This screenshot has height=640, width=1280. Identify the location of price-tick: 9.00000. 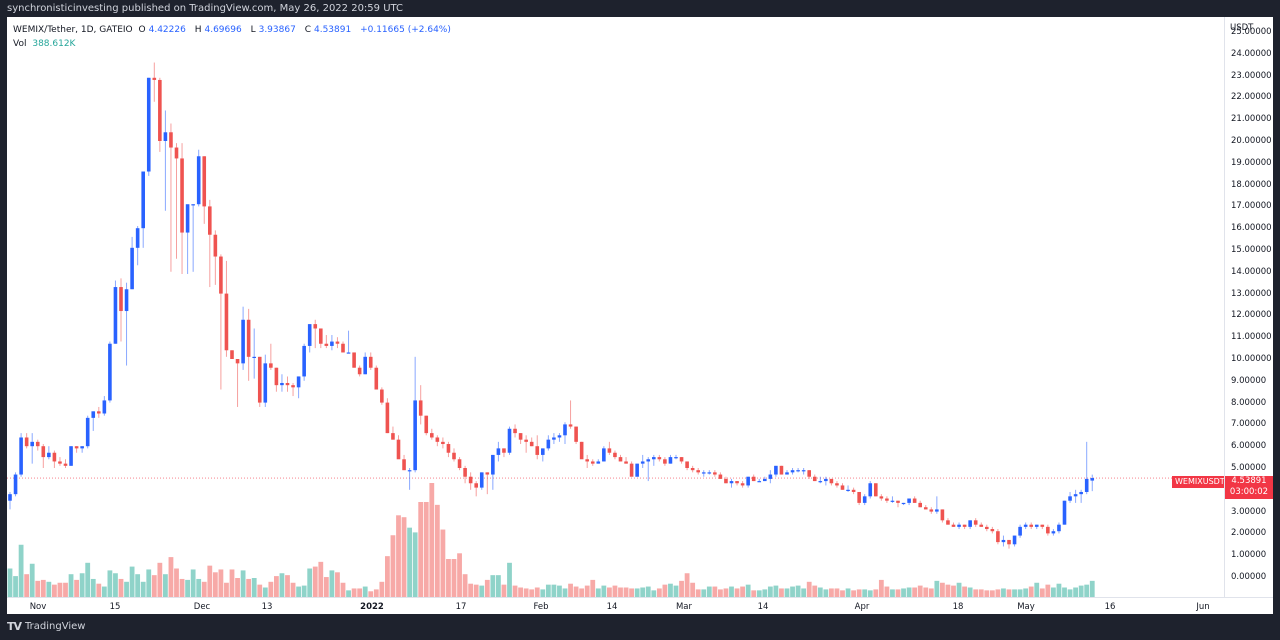
(1249, 380).